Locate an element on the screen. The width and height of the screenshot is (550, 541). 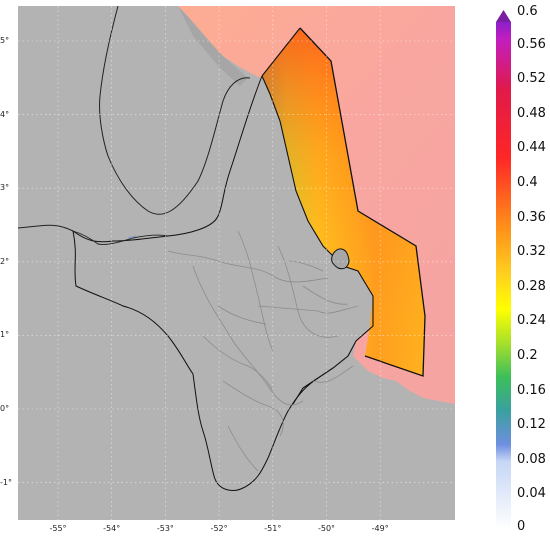
coastline is located at coordinates (317, 240).